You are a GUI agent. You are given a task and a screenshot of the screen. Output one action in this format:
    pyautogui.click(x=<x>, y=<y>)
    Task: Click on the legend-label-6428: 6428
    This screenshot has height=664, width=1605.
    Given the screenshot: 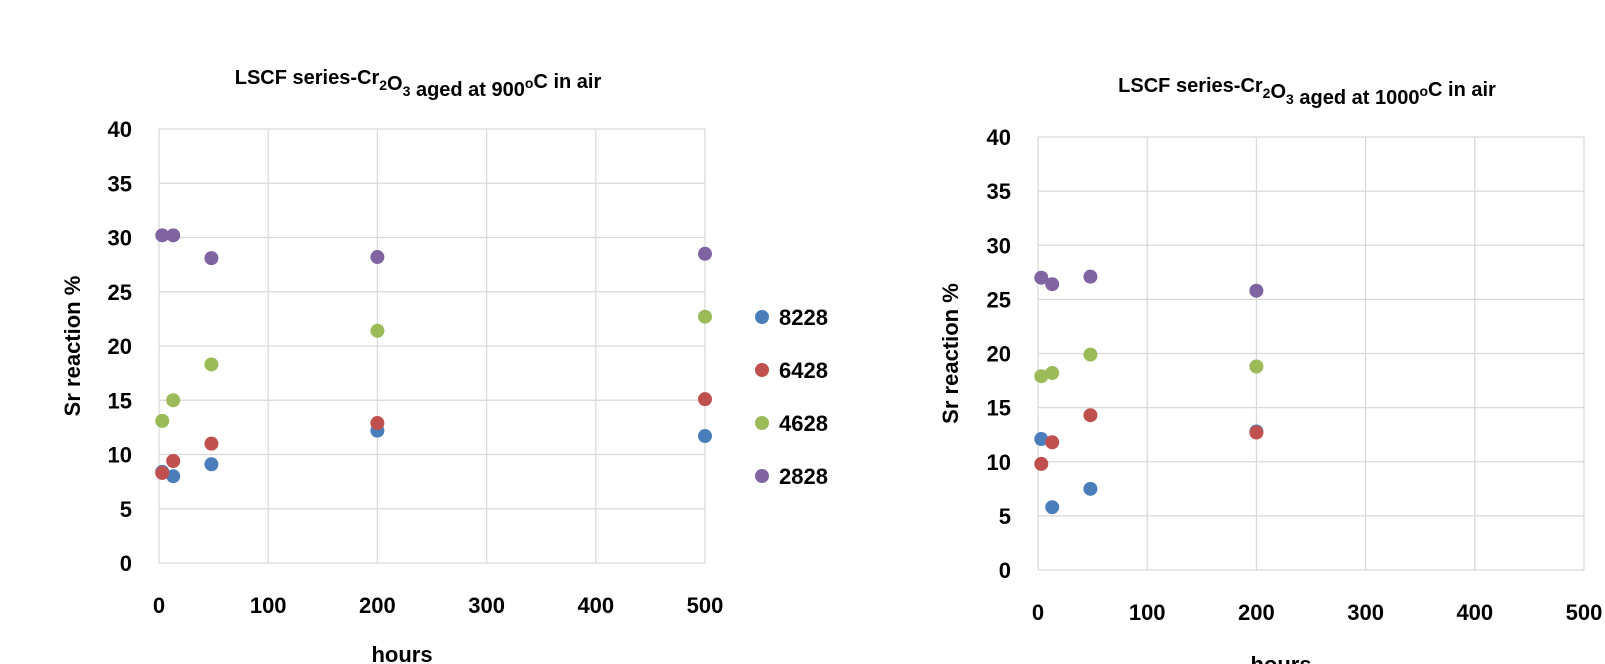 What is the action you would take?
    pyautogui.click(x=803, y=370)
    